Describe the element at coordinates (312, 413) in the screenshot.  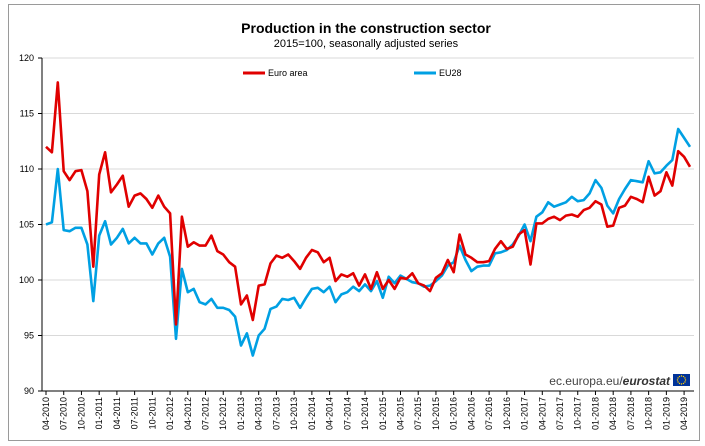
I see `x-tick-label: 01-2014` at that location.